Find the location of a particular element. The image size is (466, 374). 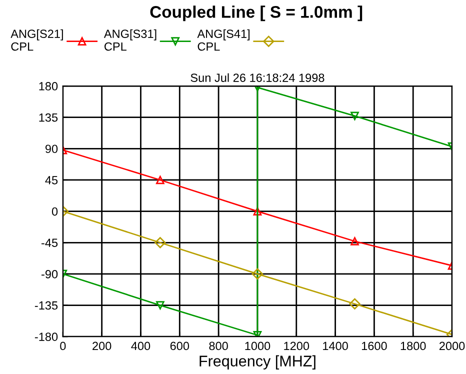

x-tick-label: 0 is located at coordinates (63, 346).